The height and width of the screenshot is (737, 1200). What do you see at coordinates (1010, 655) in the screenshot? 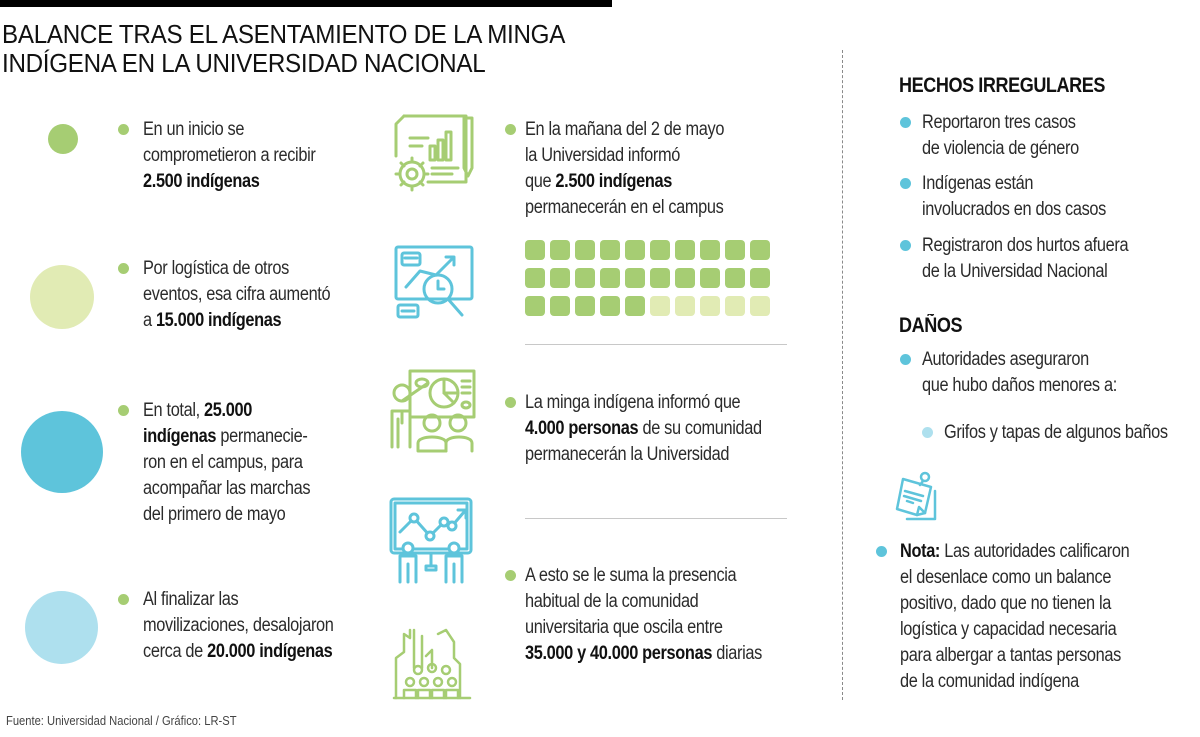
I see `line: para albergar a tantas personas` at bounding box center [1010, 655].